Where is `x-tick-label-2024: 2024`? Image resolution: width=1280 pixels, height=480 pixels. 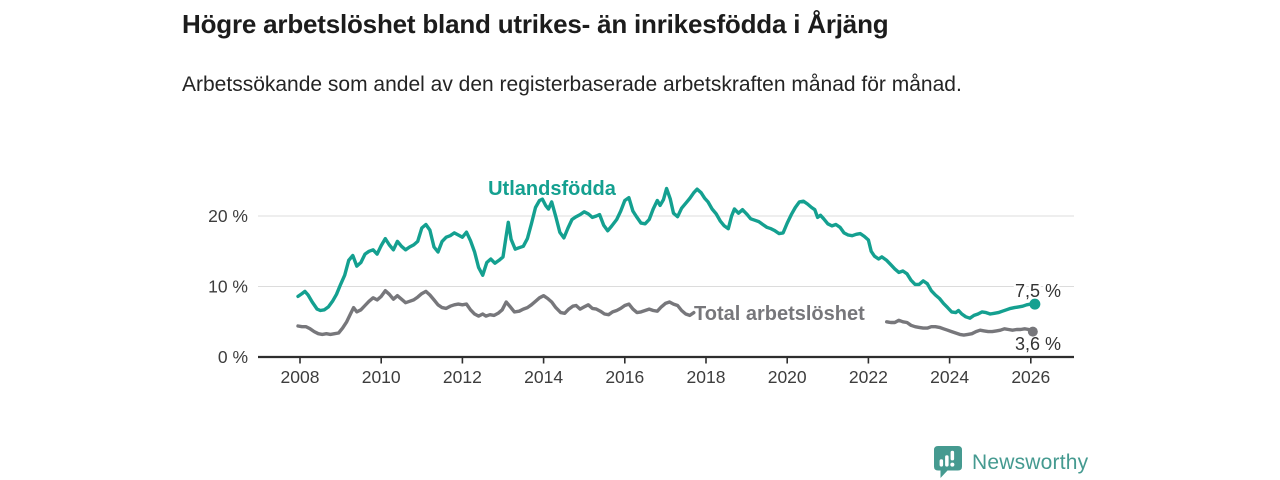
x-tick-label-2024: 2024 is located at coordinates (949, 377).